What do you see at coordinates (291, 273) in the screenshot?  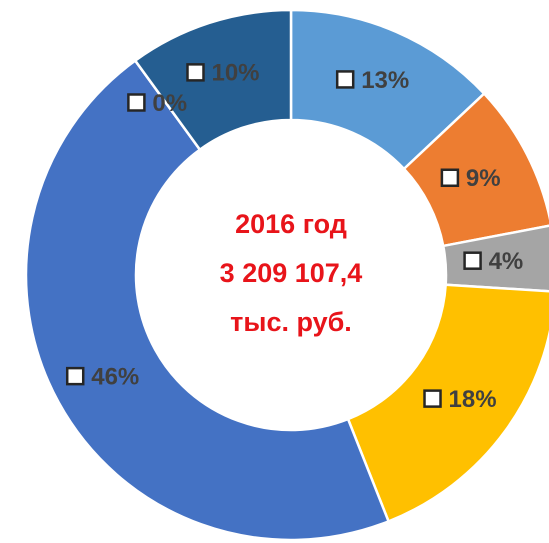 I see `center-text: 3 209 107,4` at bounding box center [291, 273].